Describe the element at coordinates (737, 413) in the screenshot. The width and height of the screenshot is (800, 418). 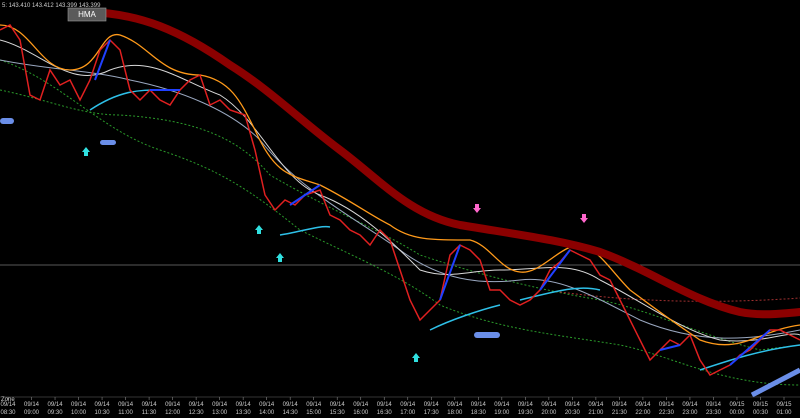
I see `time-label: 00:00` at that location.